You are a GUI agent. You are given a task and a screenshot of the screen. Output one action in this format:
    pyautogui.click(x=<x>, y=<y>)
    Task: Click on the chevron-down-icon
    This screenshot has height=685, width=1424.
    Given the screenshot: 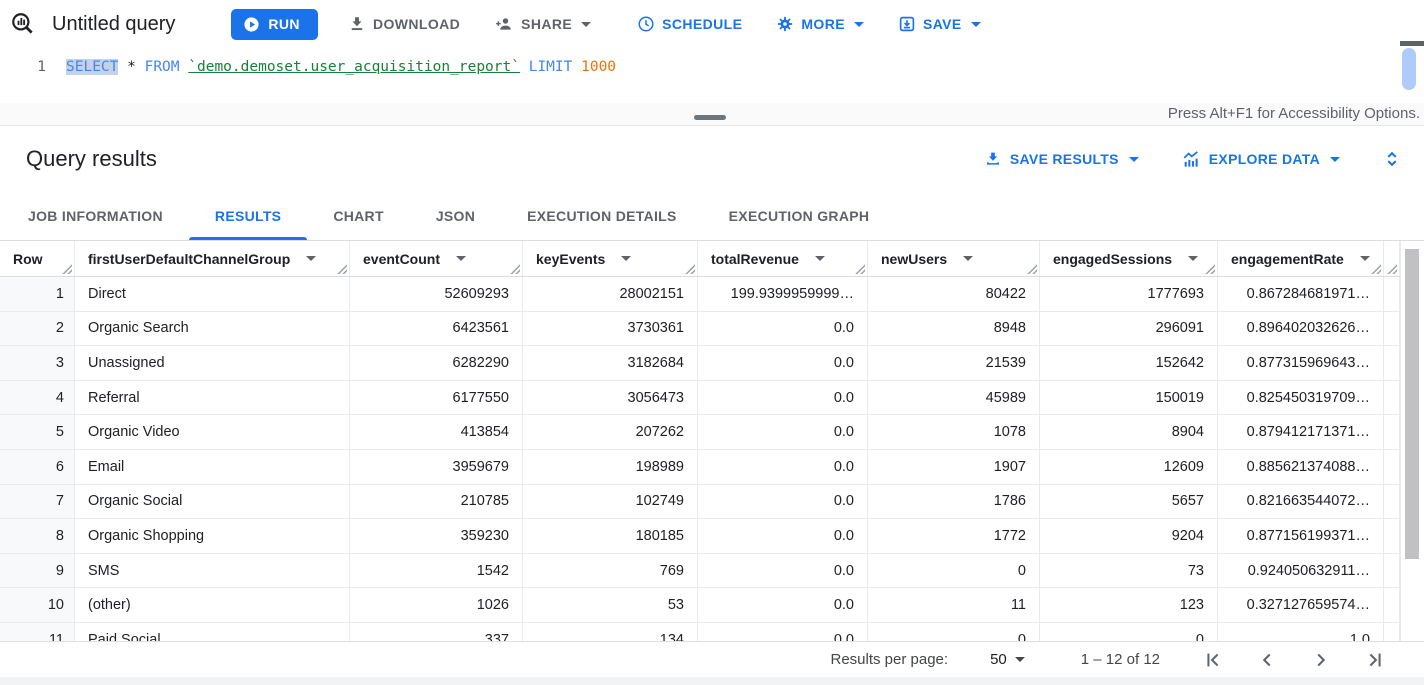 What is the action you would take?
    pyautogui.click(x=1133, y=159)
    